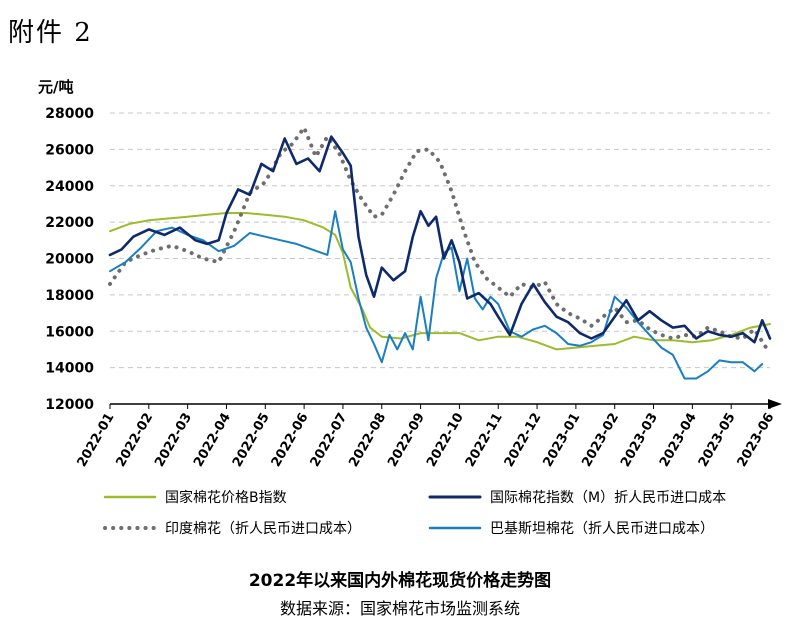 This screenshot has height=631, width=800. What do you see at coordinates (55, 87) in the screenshot?
I see `y-axis-unit-label: 元/吨` at bounding box center [55, 87].